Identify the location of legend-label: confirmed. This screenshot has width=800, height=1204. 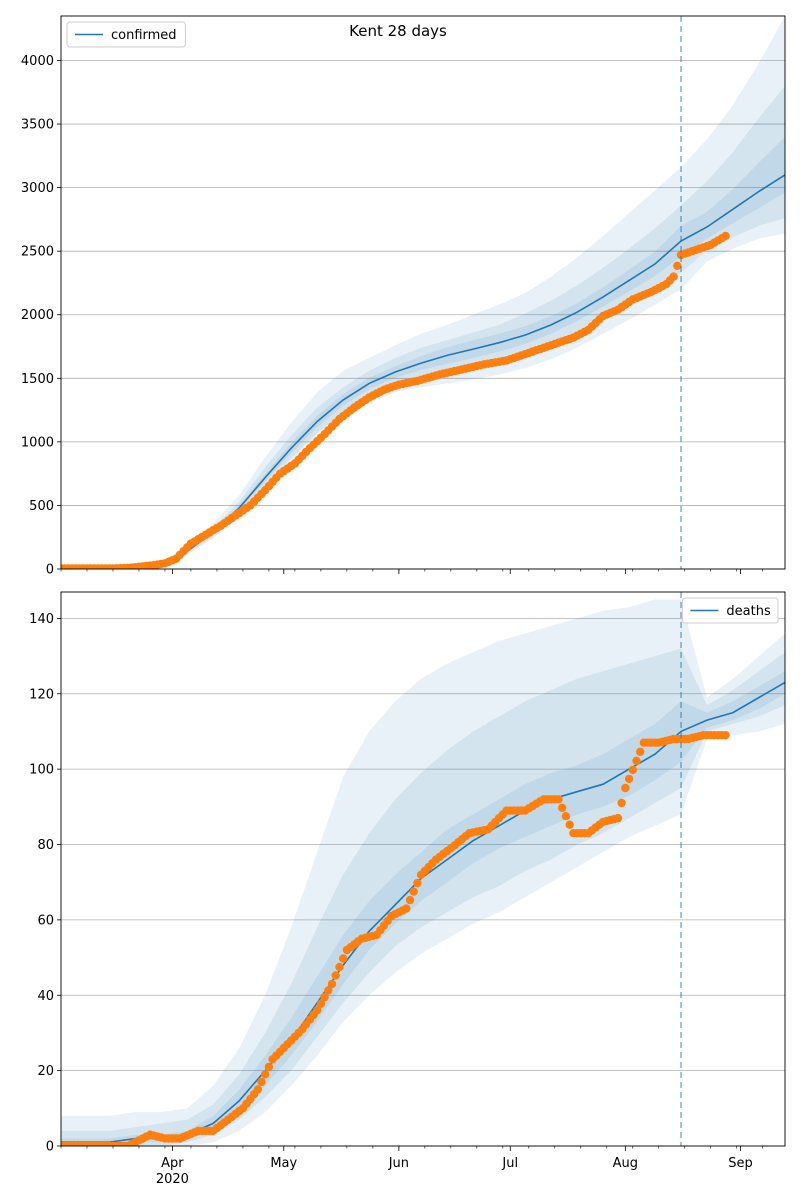
(144, 35).